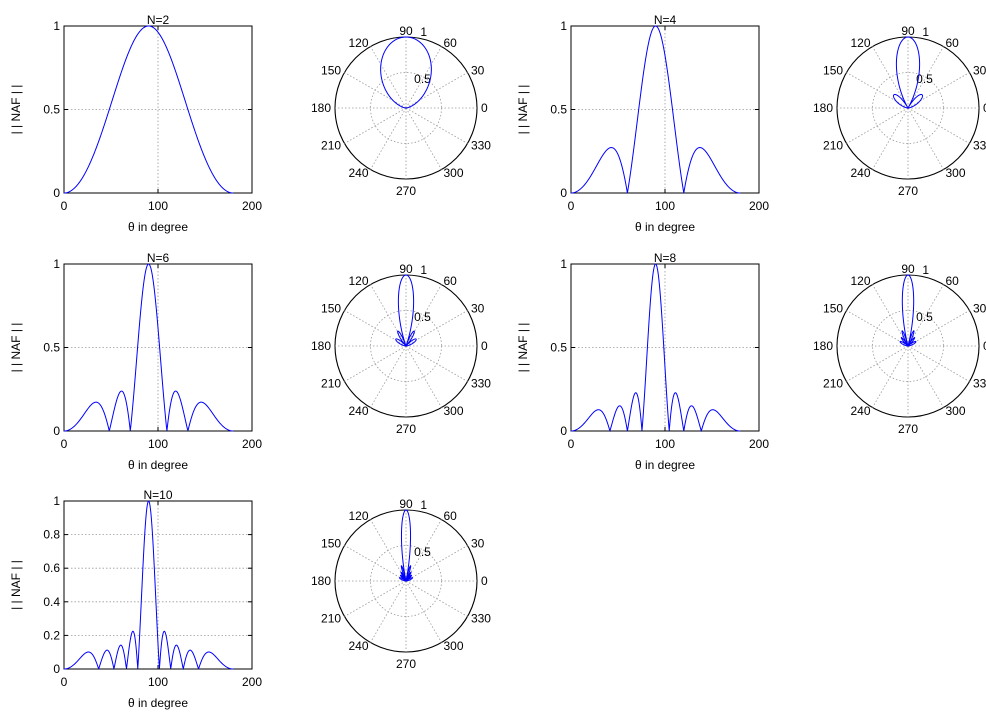 The width and height of the screenshot is (986, 715). Describe the element at coordinates (451, 516) in the screenshot. I see `polar-angle-label: 60` at that location.